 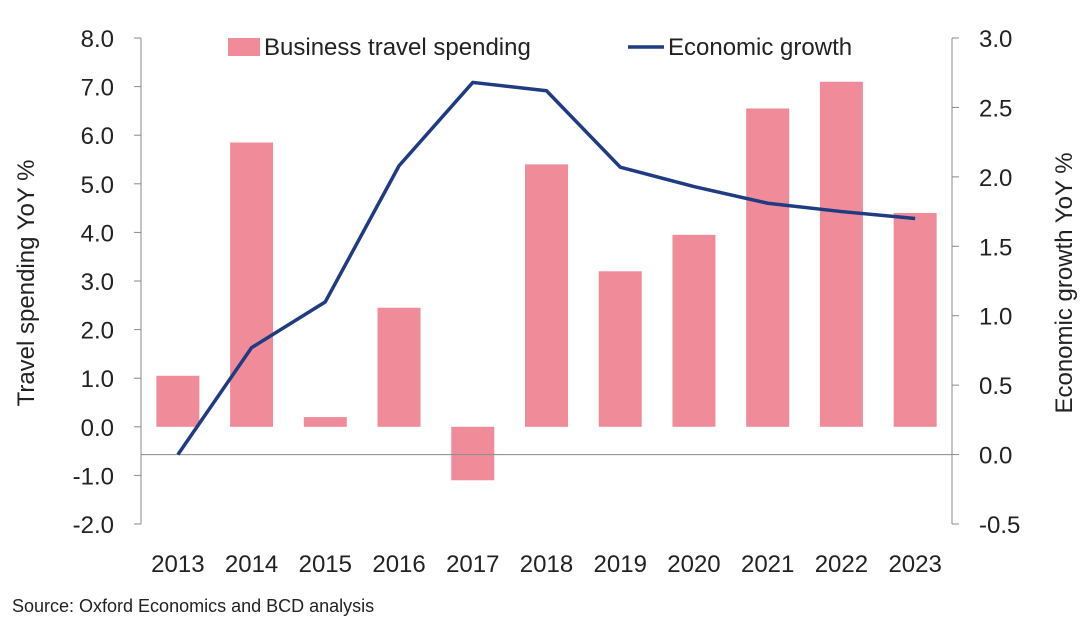 What do you see at coordinates (540, 47) in the screenshot?
I see `legend: Business travel spending Economic growth` at bounding box center [540, 47].